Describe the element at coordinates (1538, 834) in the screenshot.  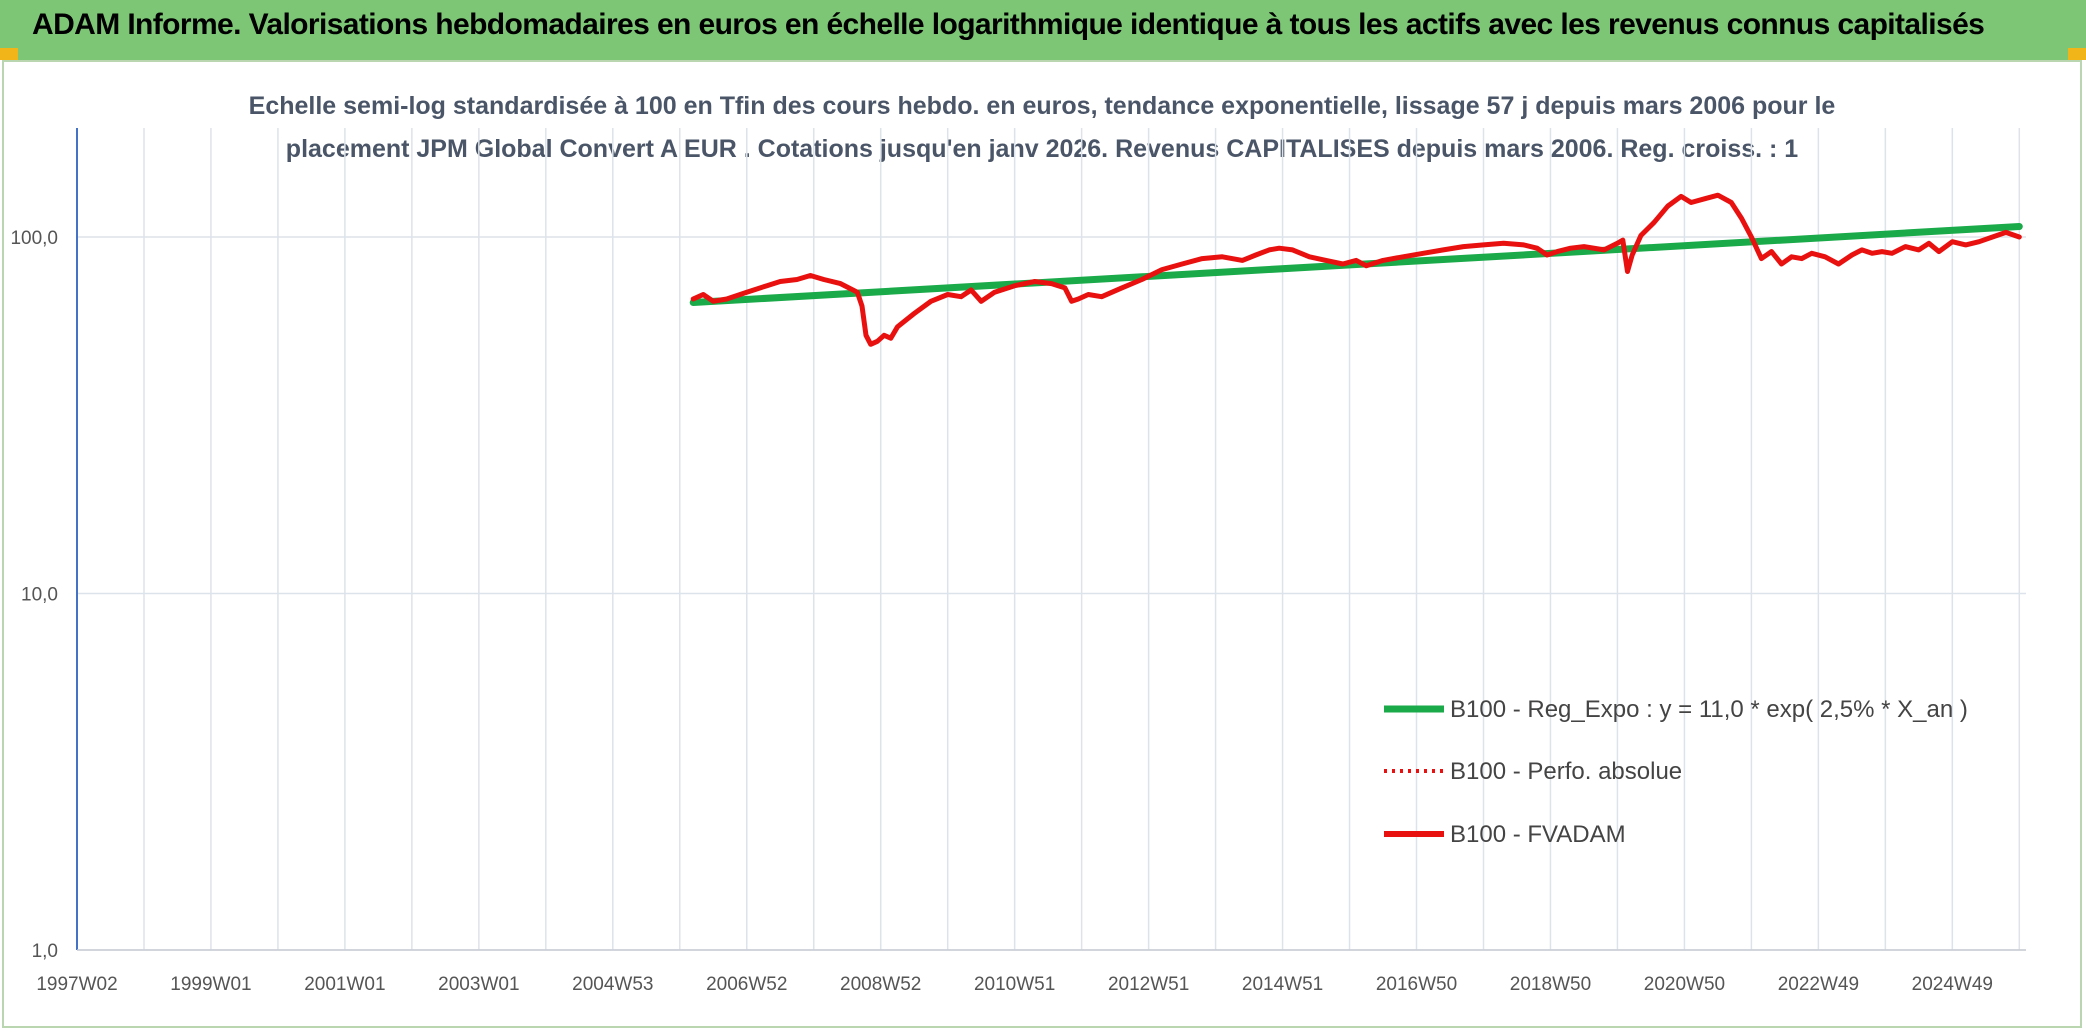
I see `legend-label: B100 - FVADAM` at that location.